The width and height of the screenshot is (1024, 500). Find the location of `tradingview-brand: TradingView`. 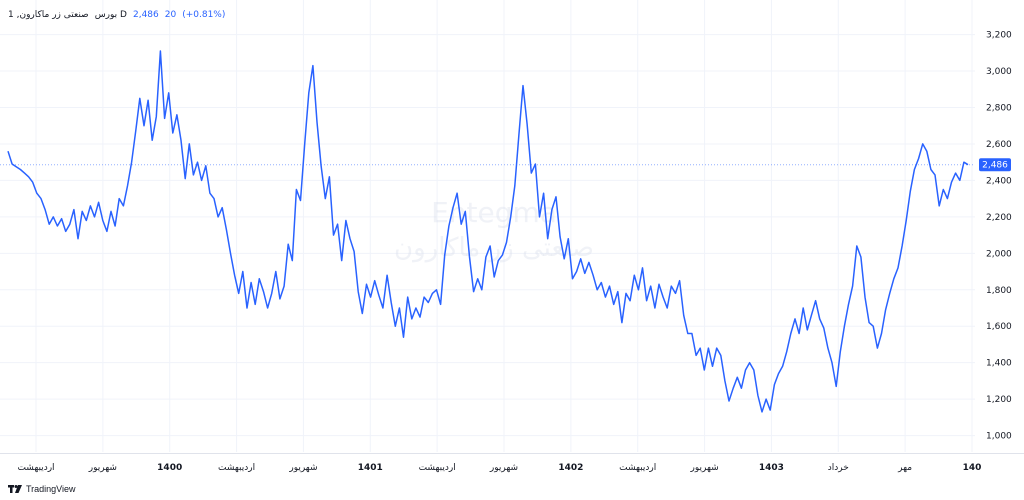

tradingview-brand: TradingView is located at coordinates (51, 489).